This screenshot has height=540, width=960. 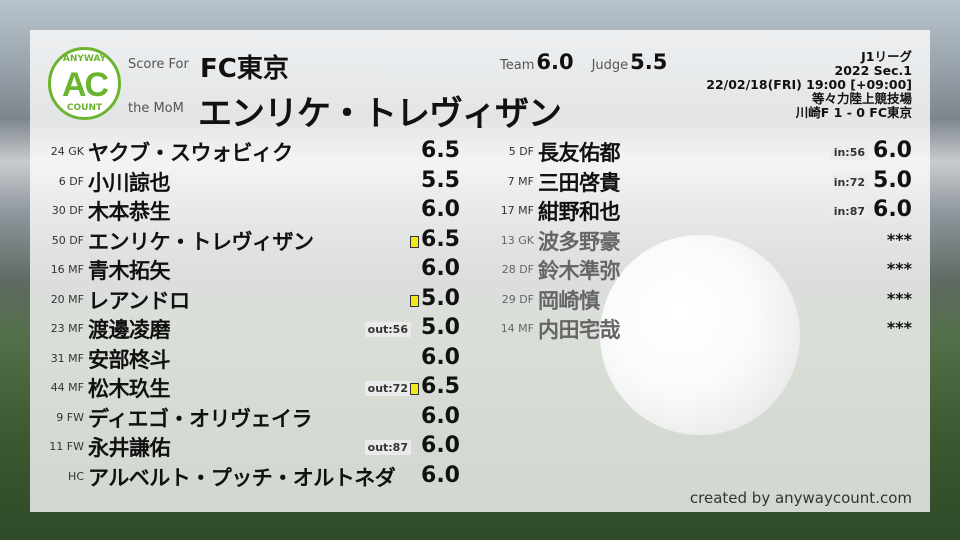 What do you see at coordinates (517, 210) in the screenshot?
I see `player-position: 17 MF` at bounding box center [517, 210].